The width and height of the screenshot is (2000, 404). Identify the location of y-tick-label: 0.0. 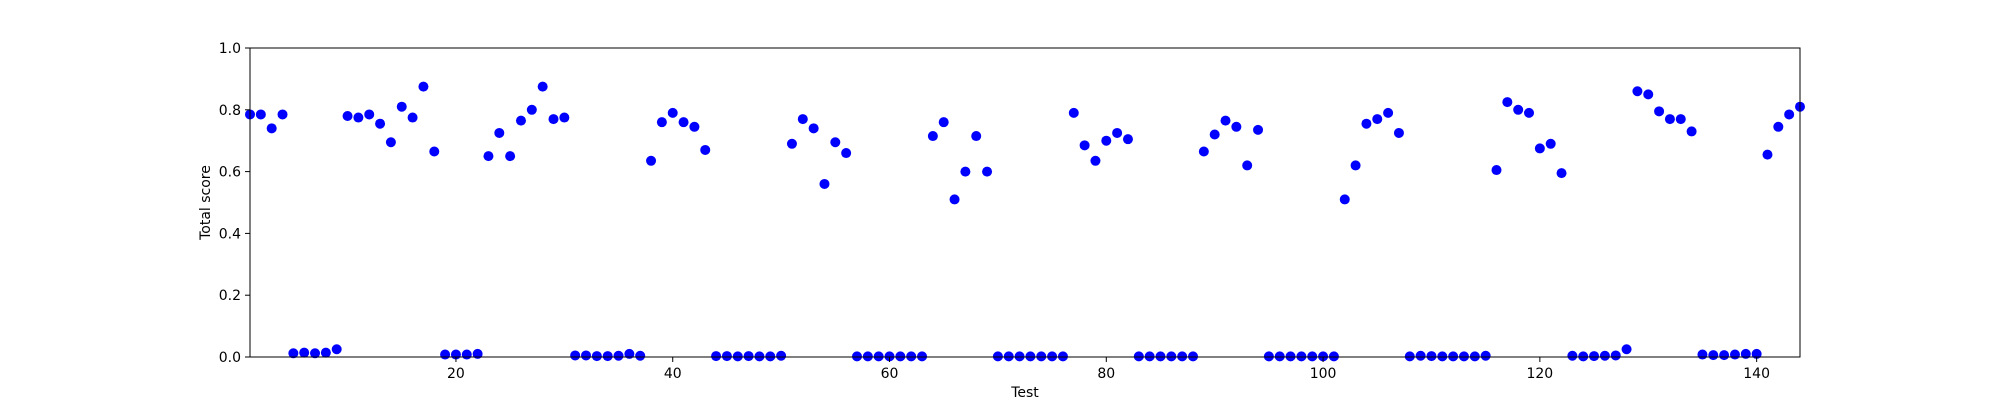
(230, 358).